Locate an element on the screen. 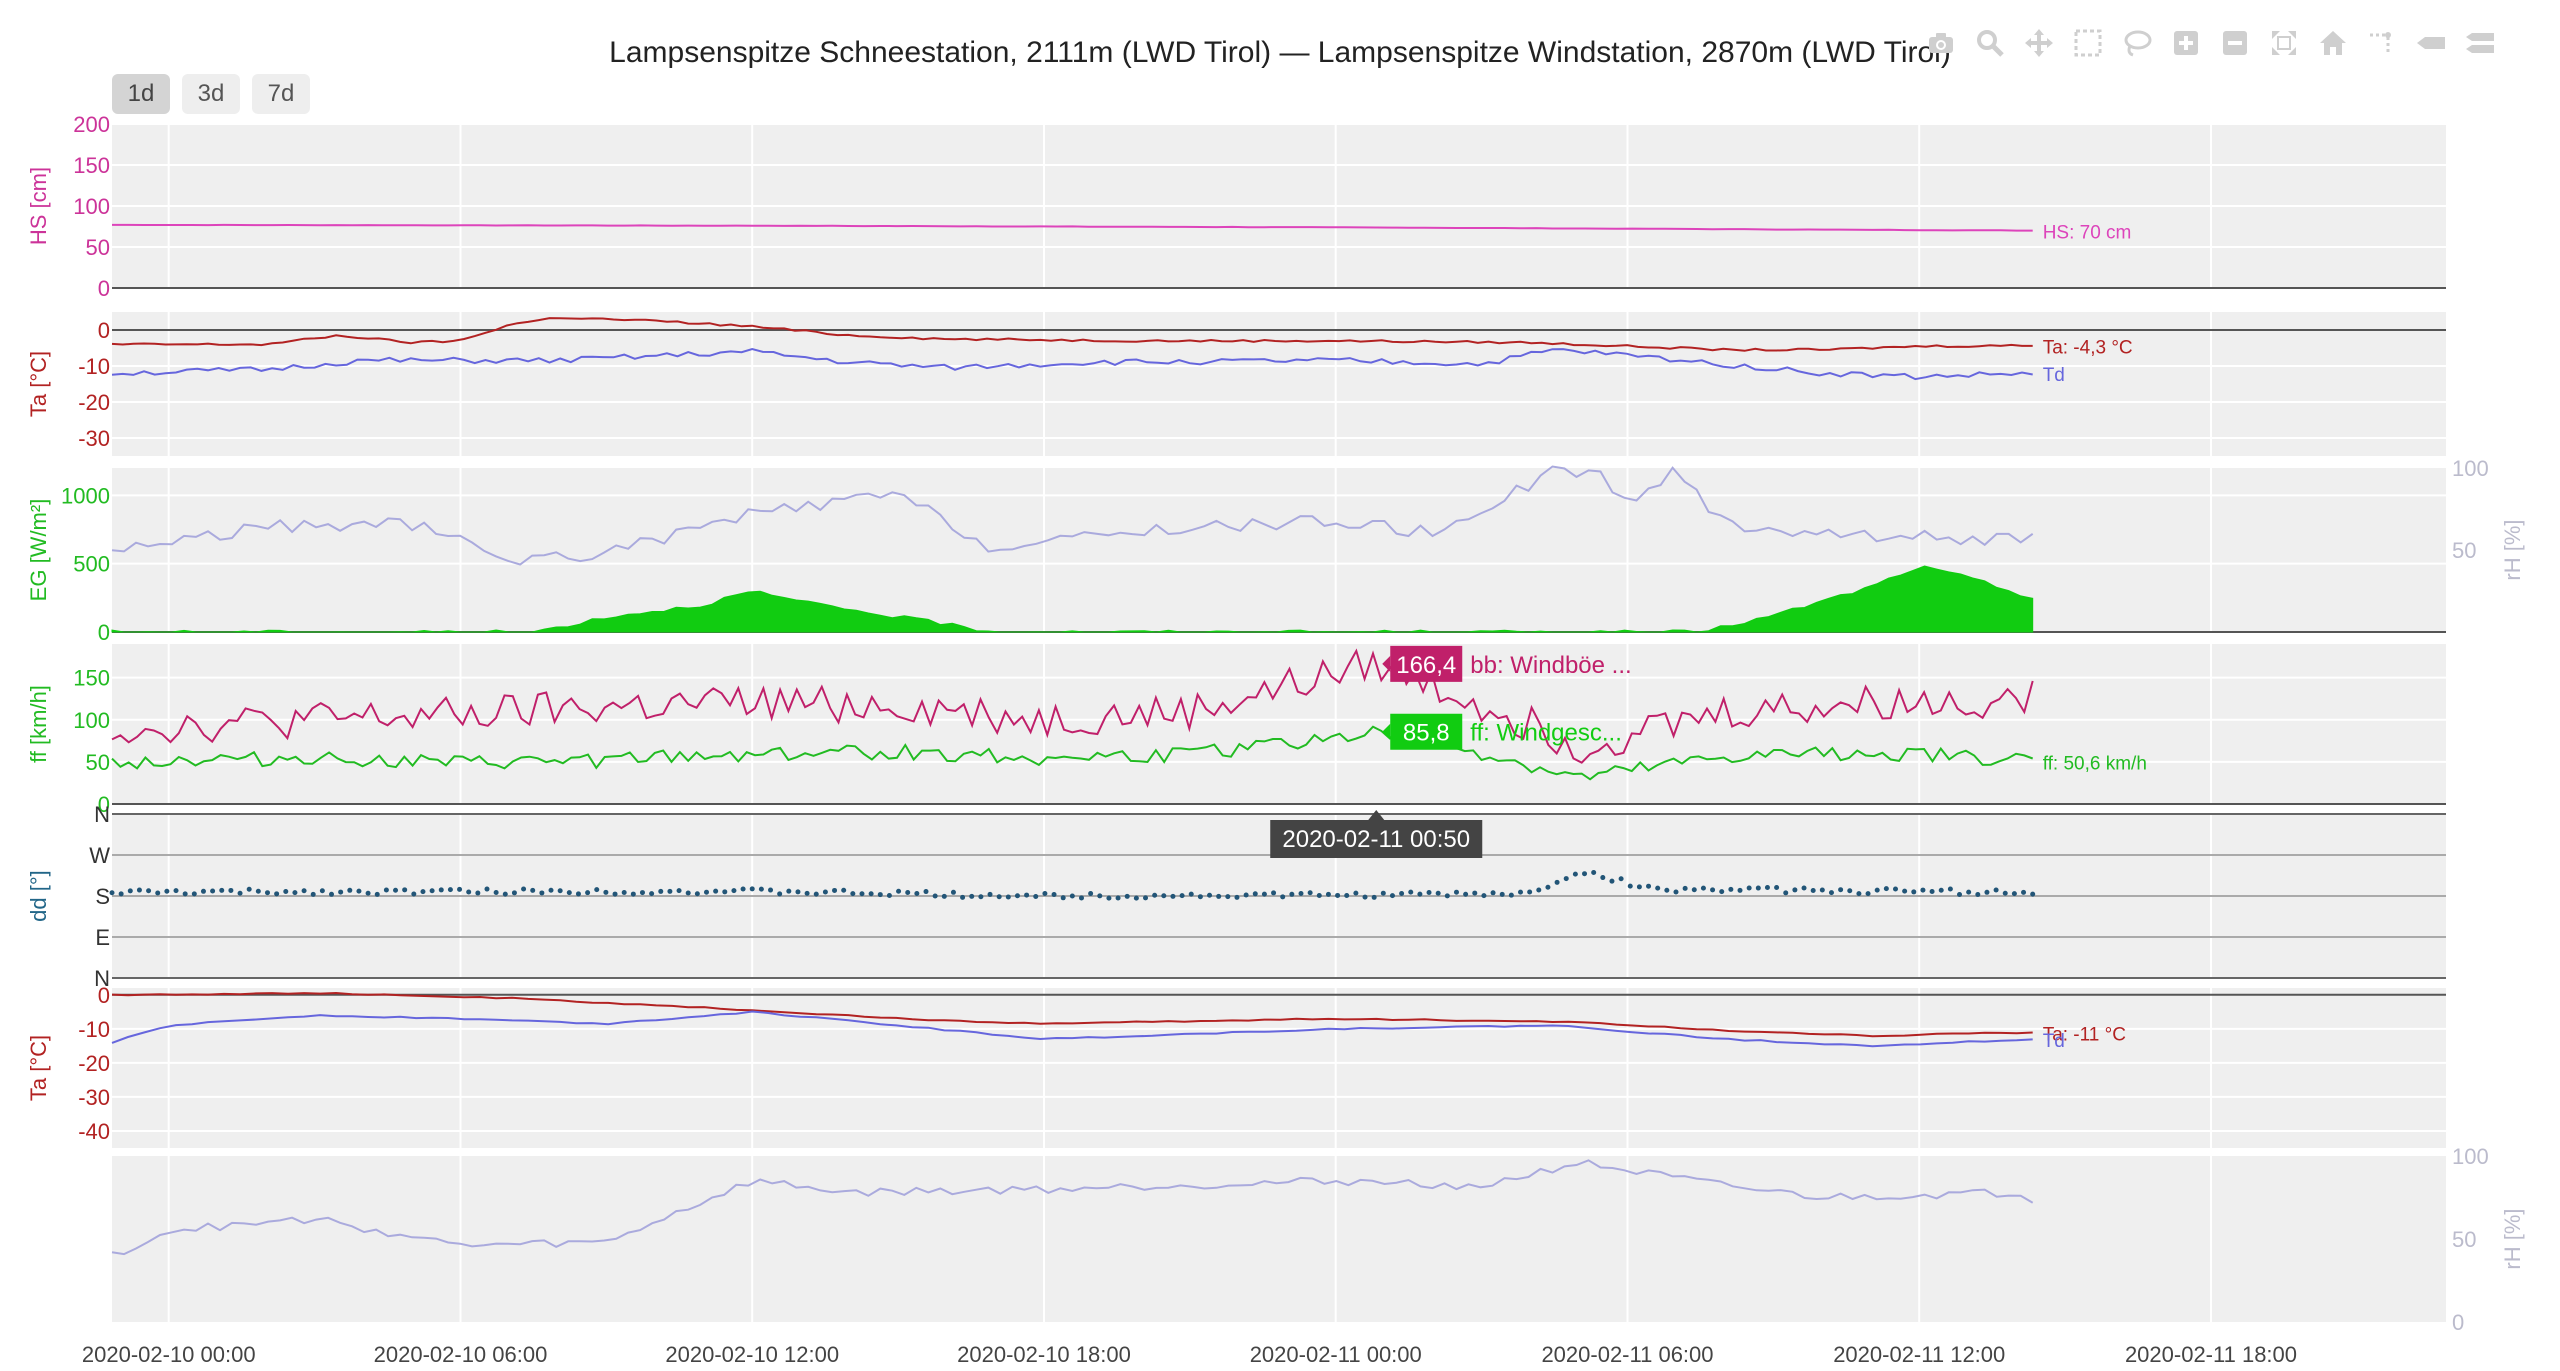  home-icon is located at coordinates (2333, 43).